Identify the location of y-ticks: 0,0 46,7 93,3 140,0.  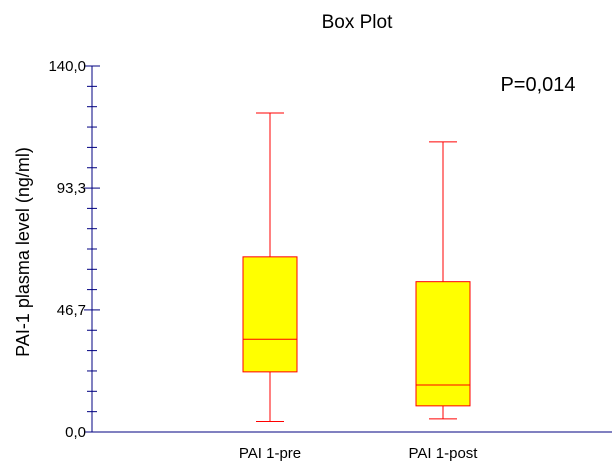
(74, 249).